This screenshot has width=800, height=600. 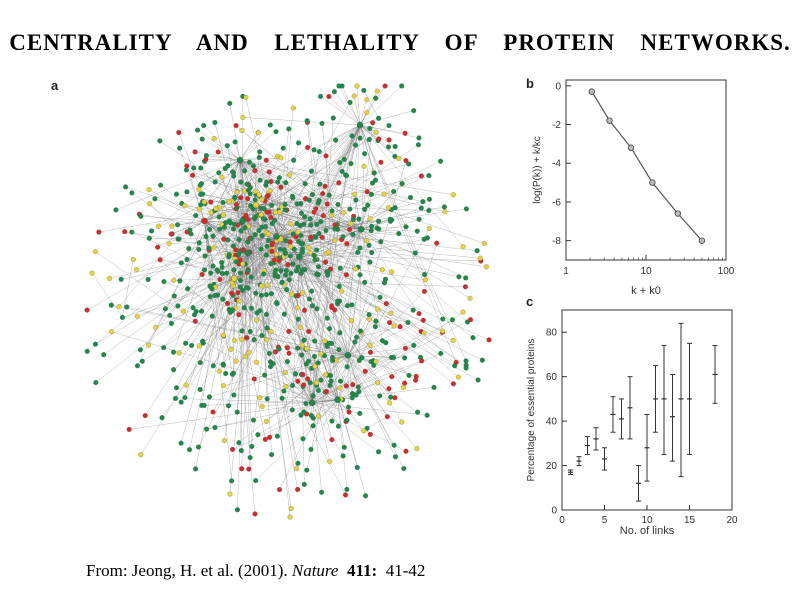 What do you see at coordinates (362, 570) in the screenshot?
I see `citation-volume: 411:` at bounding box center [362, 570].